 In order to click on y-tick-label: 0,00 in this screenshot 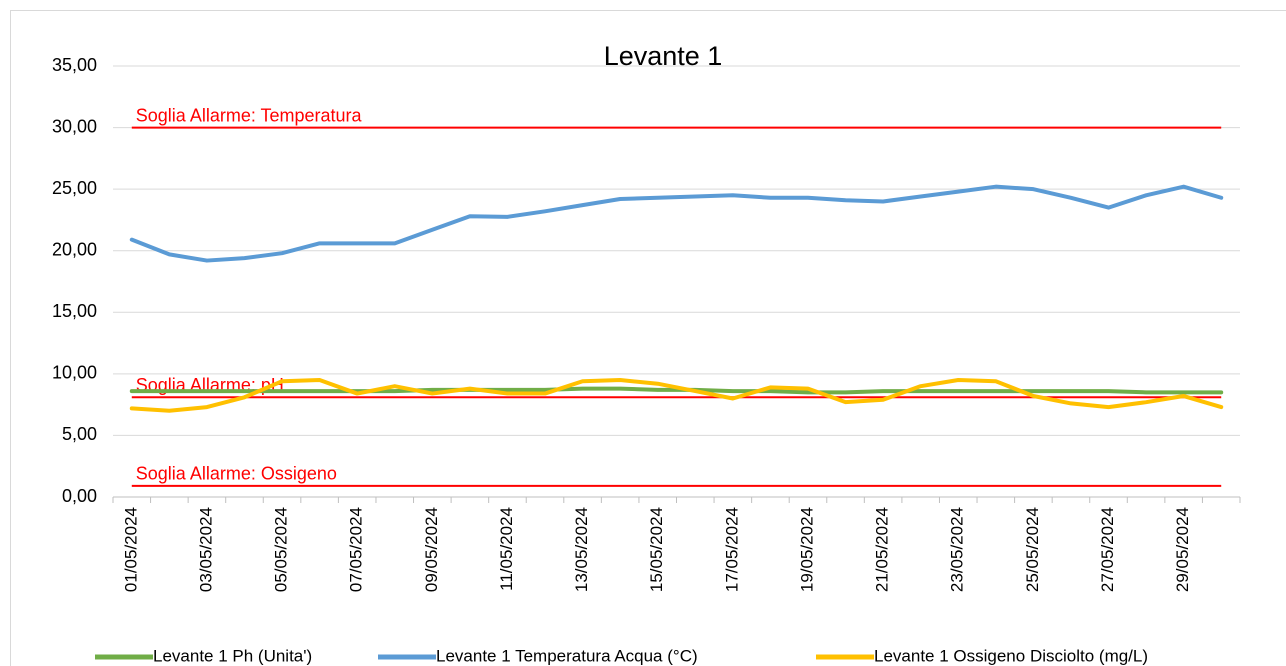, I will do `click(79, 496)`.